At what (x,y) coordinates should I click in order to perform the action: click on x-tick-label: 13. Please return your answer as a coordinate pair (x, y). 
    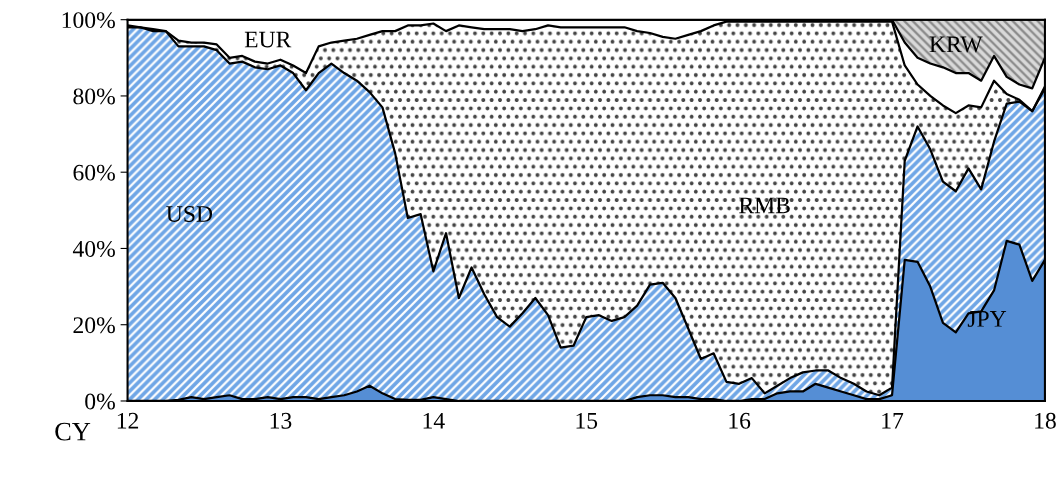
    Looking at the image, I should click on (281, 420).